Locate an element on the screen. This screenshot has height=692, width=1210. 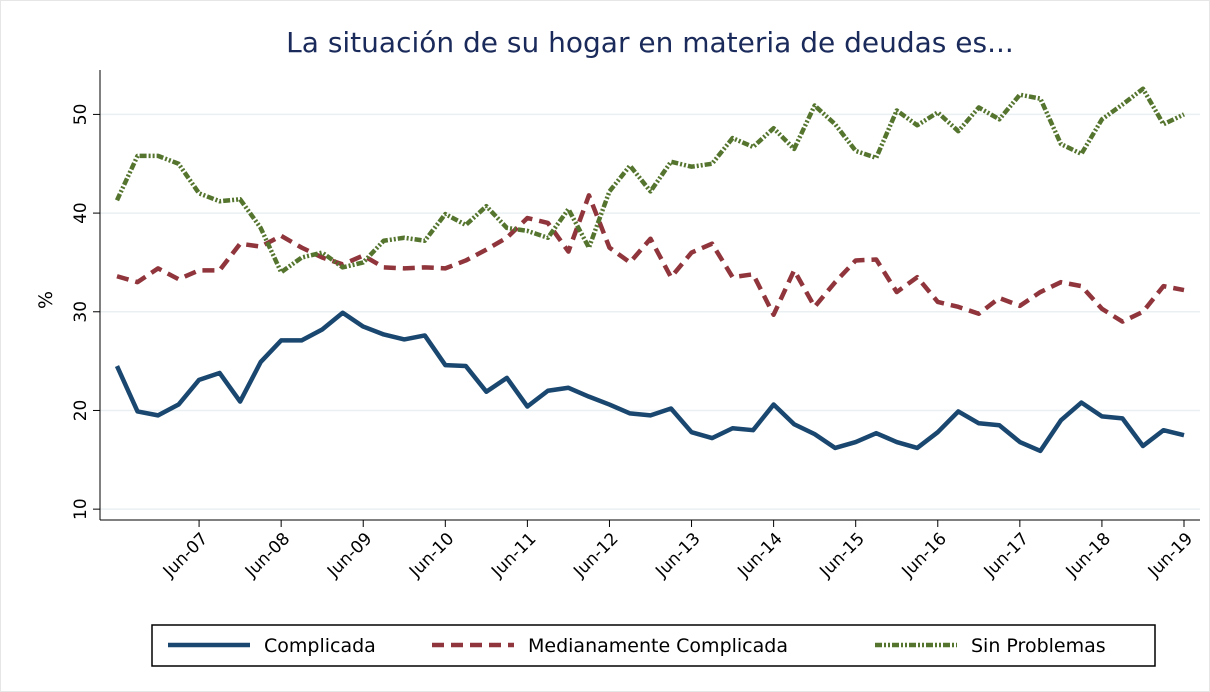
legend-box is located at coordinates (653, 645).